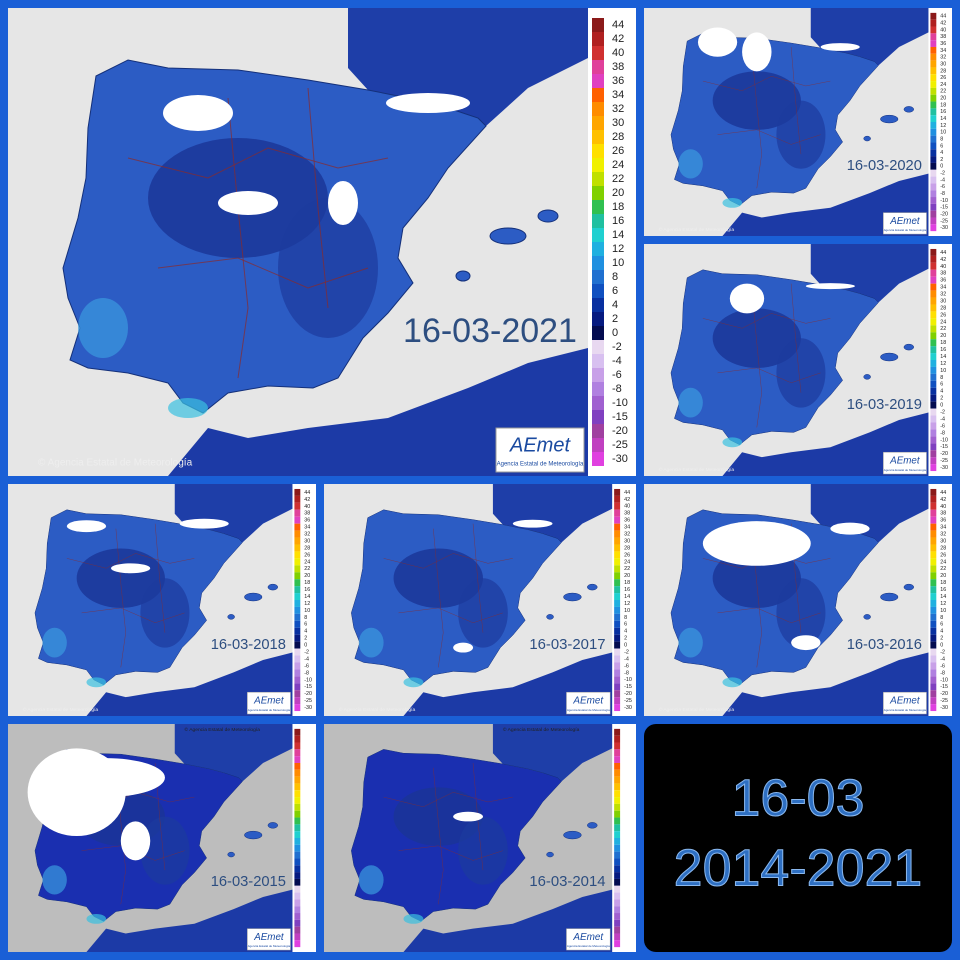 This screenshot has height=960, width=960. I want to click on credit: © Agencia Estatal de Meteorología, so click(541, 729).